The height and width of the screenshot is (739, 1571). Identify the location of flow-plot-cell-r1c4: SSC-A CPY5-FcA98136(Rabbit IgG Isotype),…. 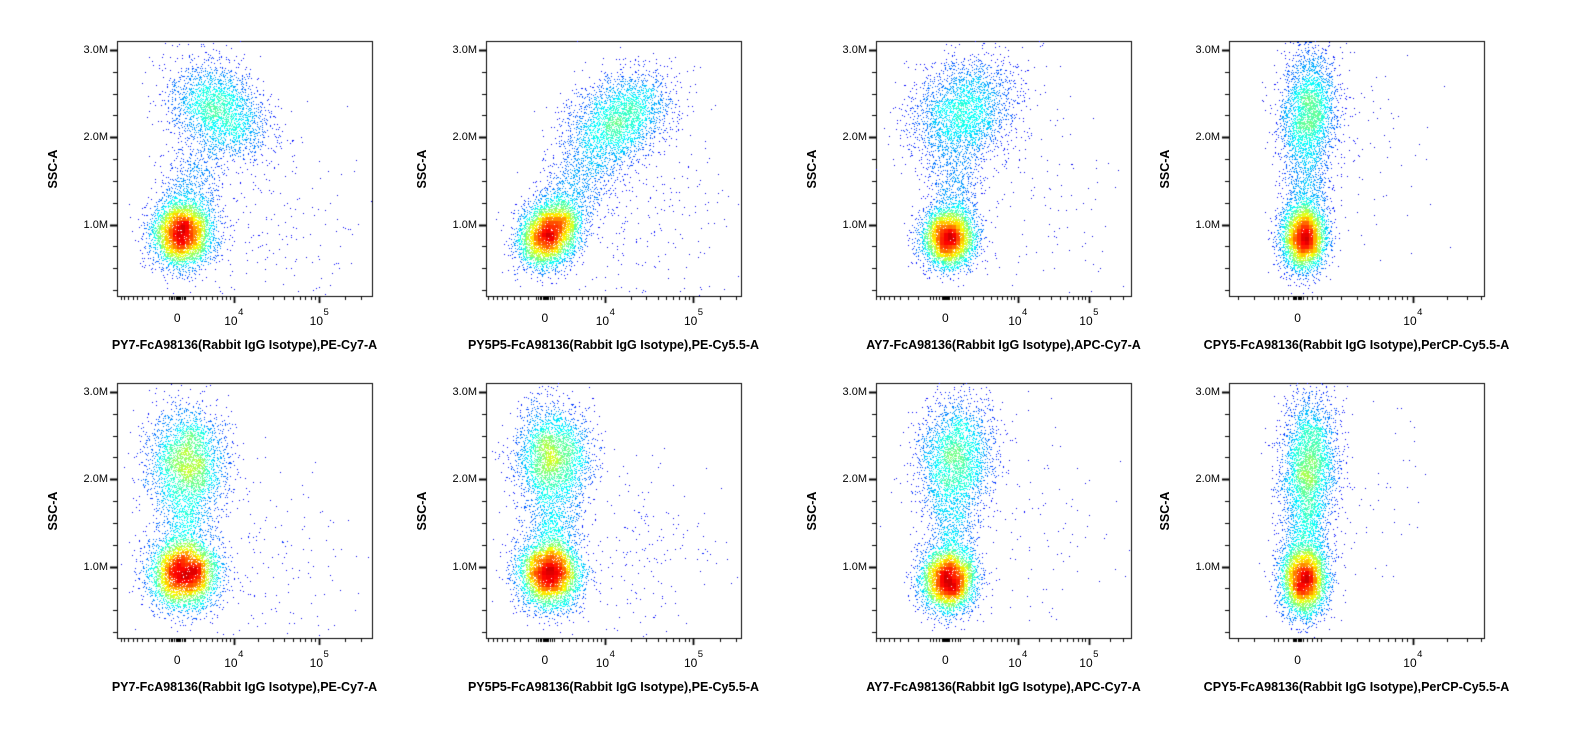
(1329, 197).